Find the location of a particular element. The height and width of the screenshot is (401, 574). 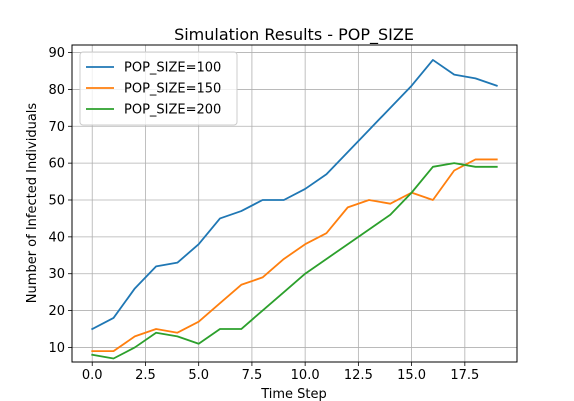

x-tick-label: 15.0 is located at coordinates (411, 375).